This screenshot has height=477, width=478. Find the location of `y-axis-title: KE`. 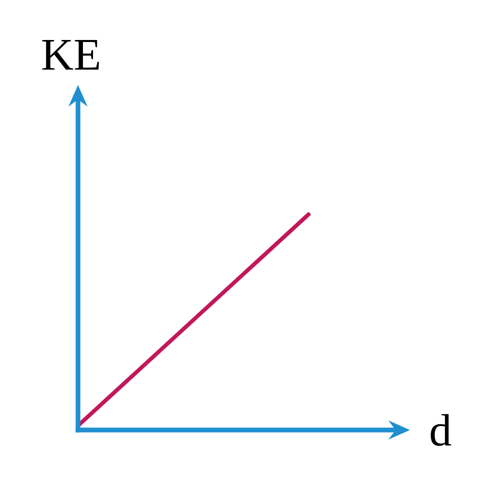

y-axis-title: KE is located at coordinates (70, 55).